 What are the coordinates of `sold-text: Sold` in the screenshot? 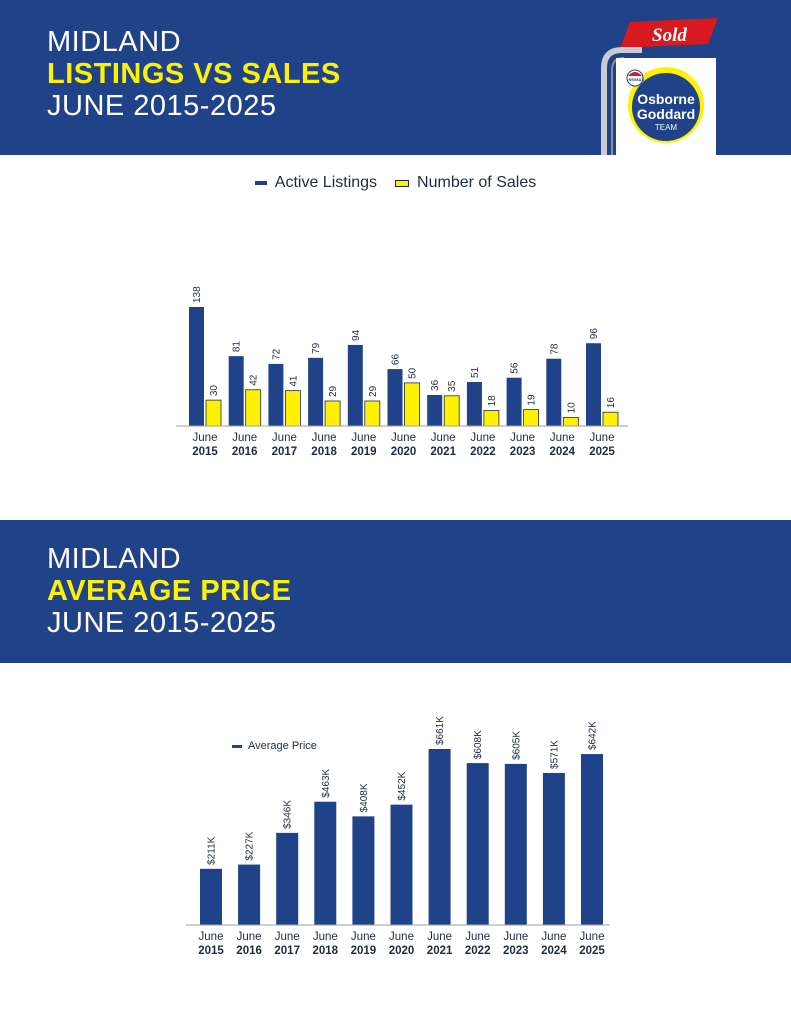 It's located at (669, 35).